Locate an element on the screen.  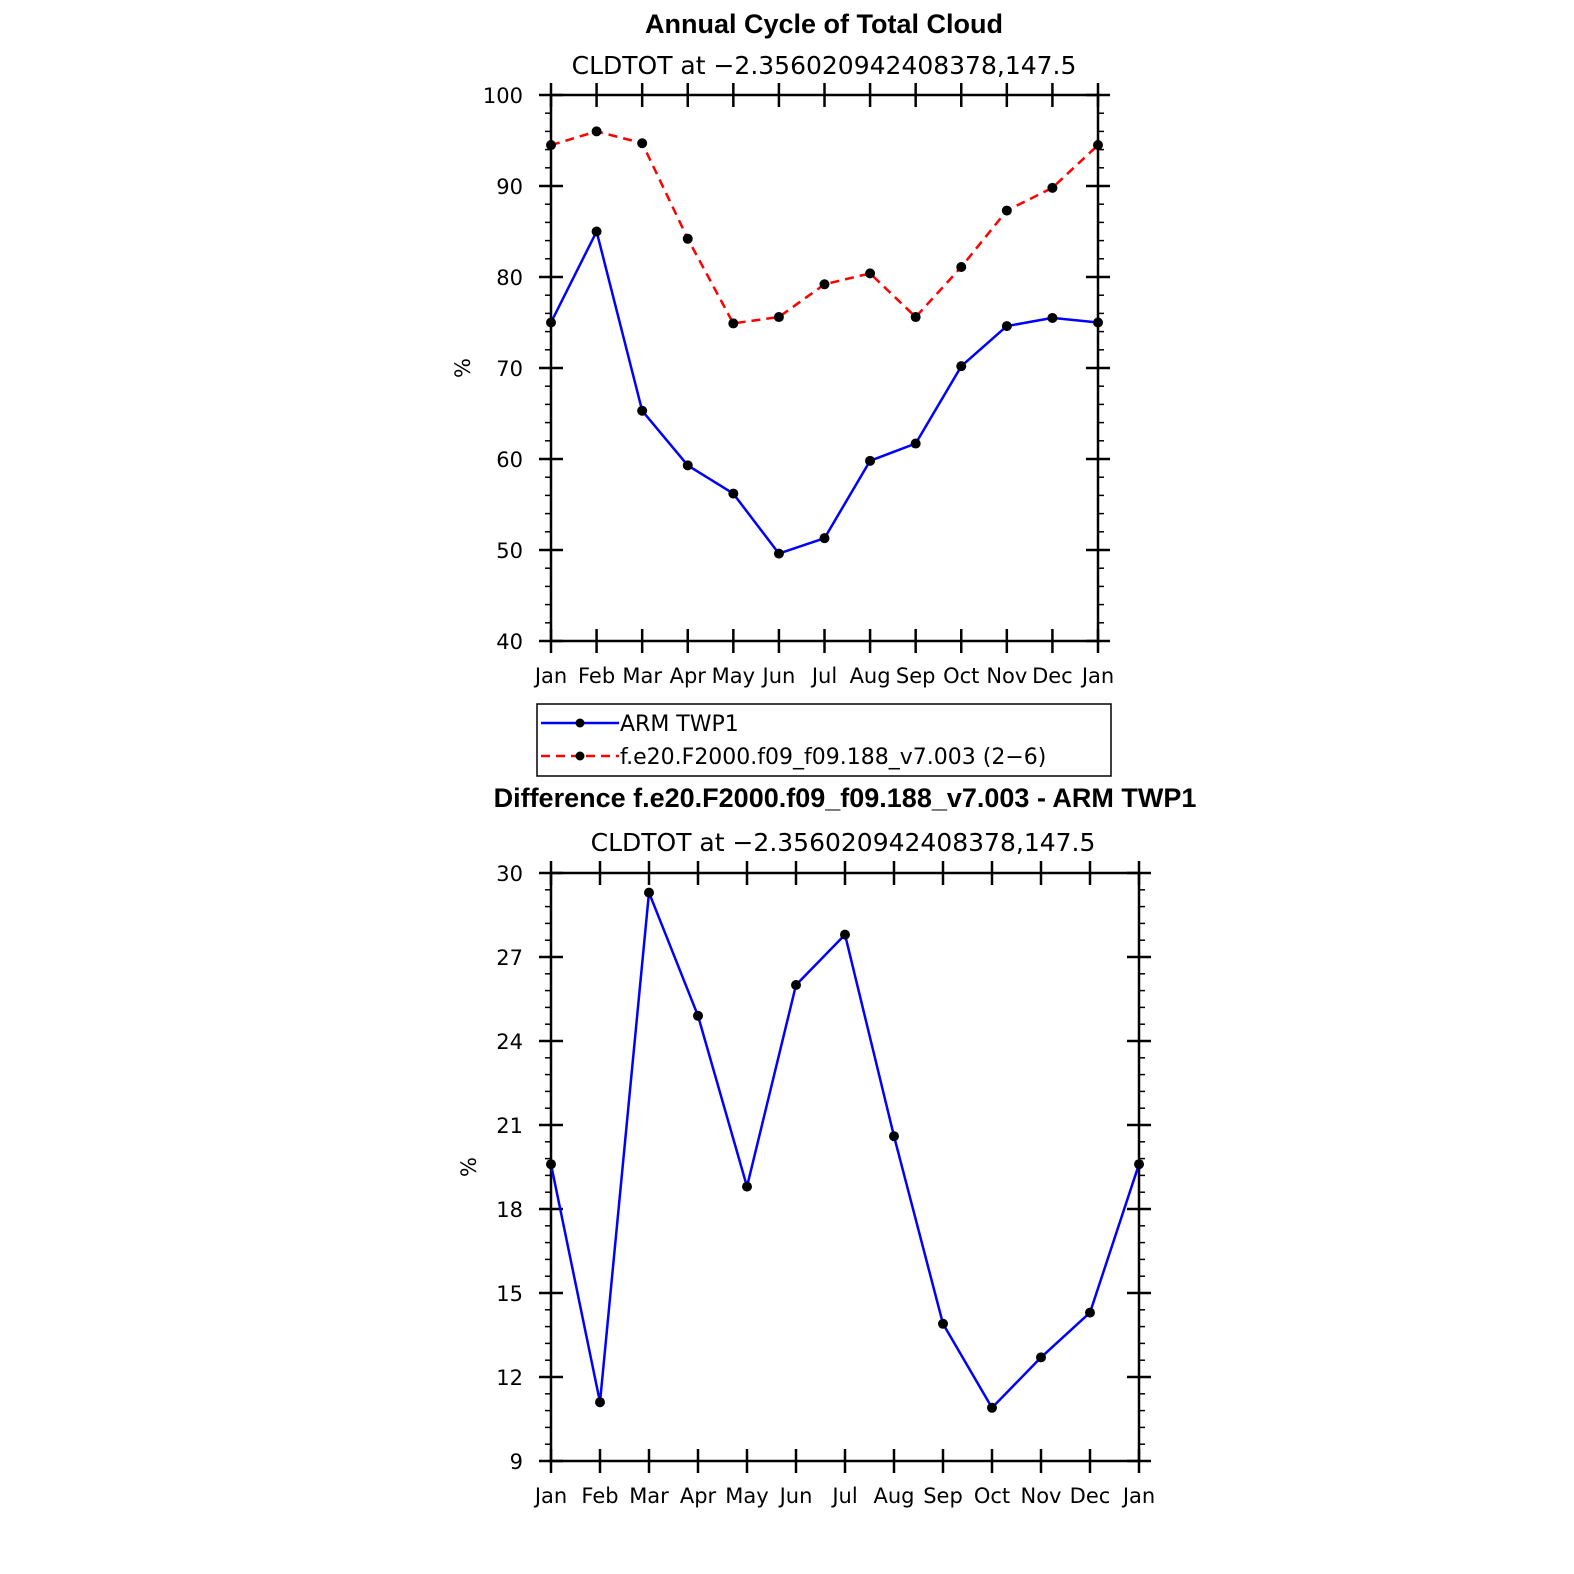
top-y-tick-label: 40 is located at coordinates (509, 642).